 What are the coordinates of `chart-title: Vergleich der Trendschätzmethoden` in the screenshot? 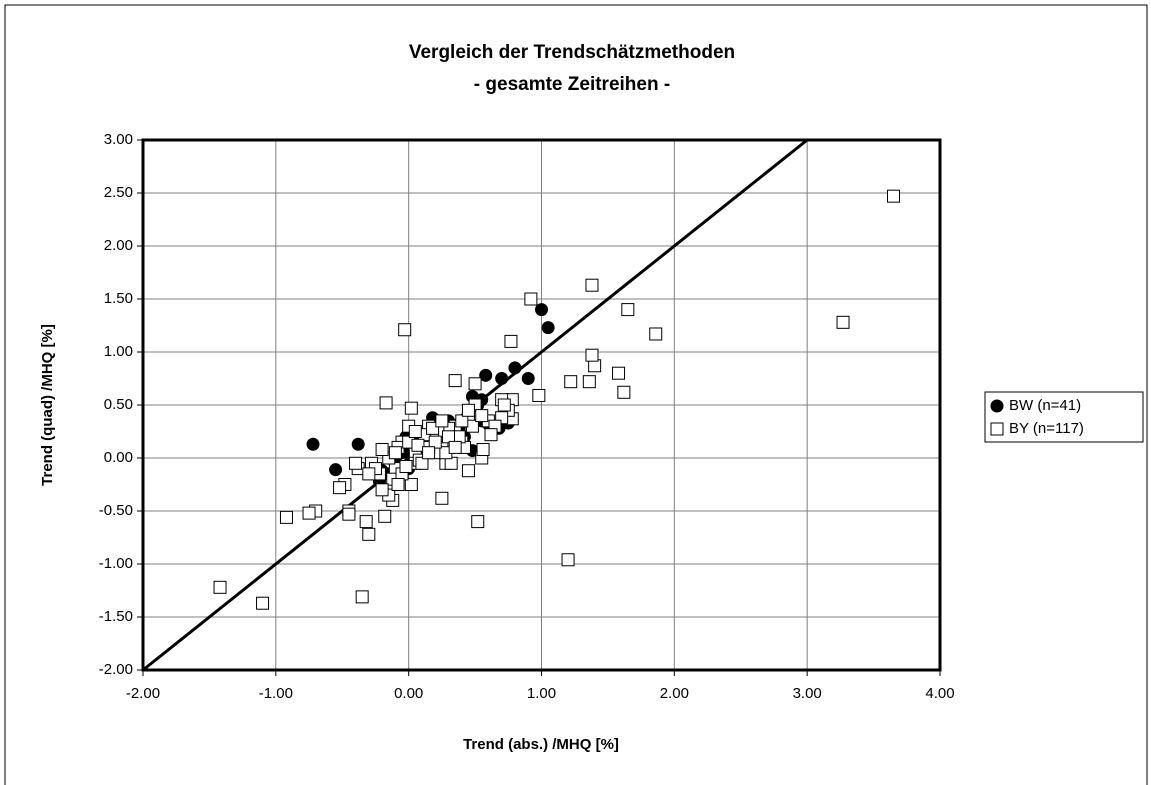 It's located at (572, 52).